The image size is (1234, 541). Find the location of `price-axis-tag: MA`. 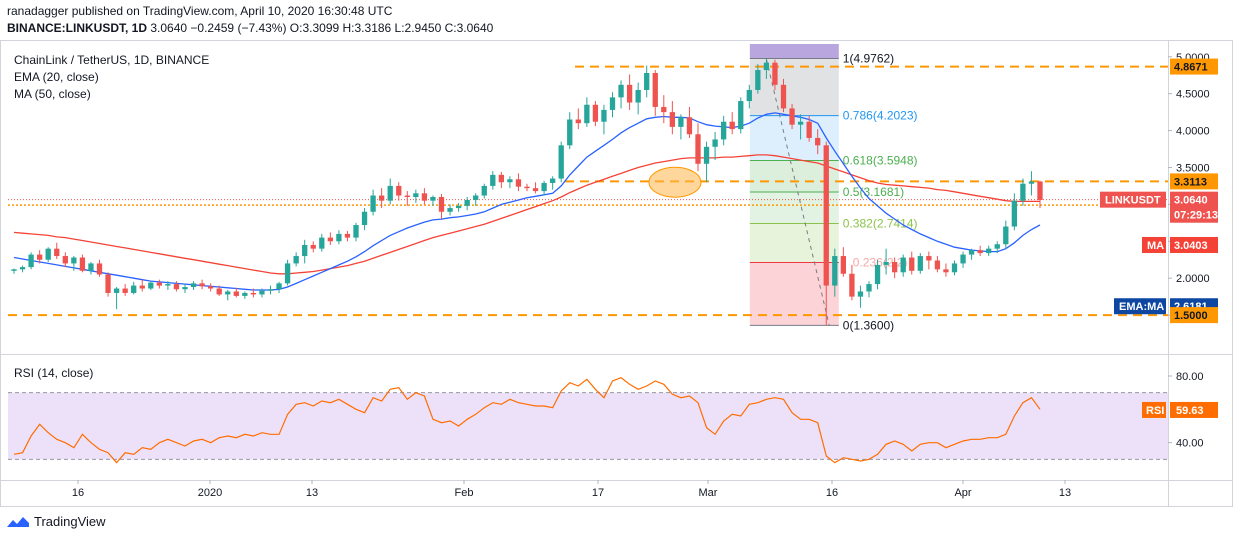

price-axis-tag: MA is located at coordinates (1155, 246).